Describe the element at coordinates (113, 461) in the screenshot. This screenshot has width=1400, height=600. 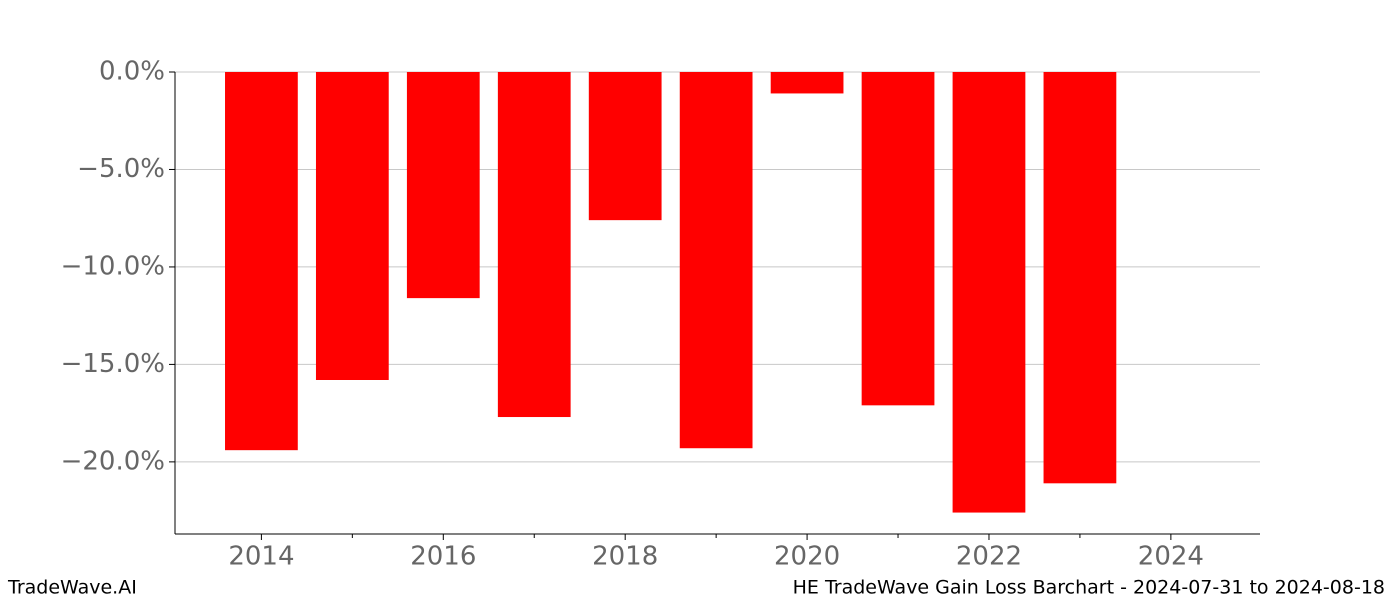
I see `y-tick-label: −20.0%` at that location.